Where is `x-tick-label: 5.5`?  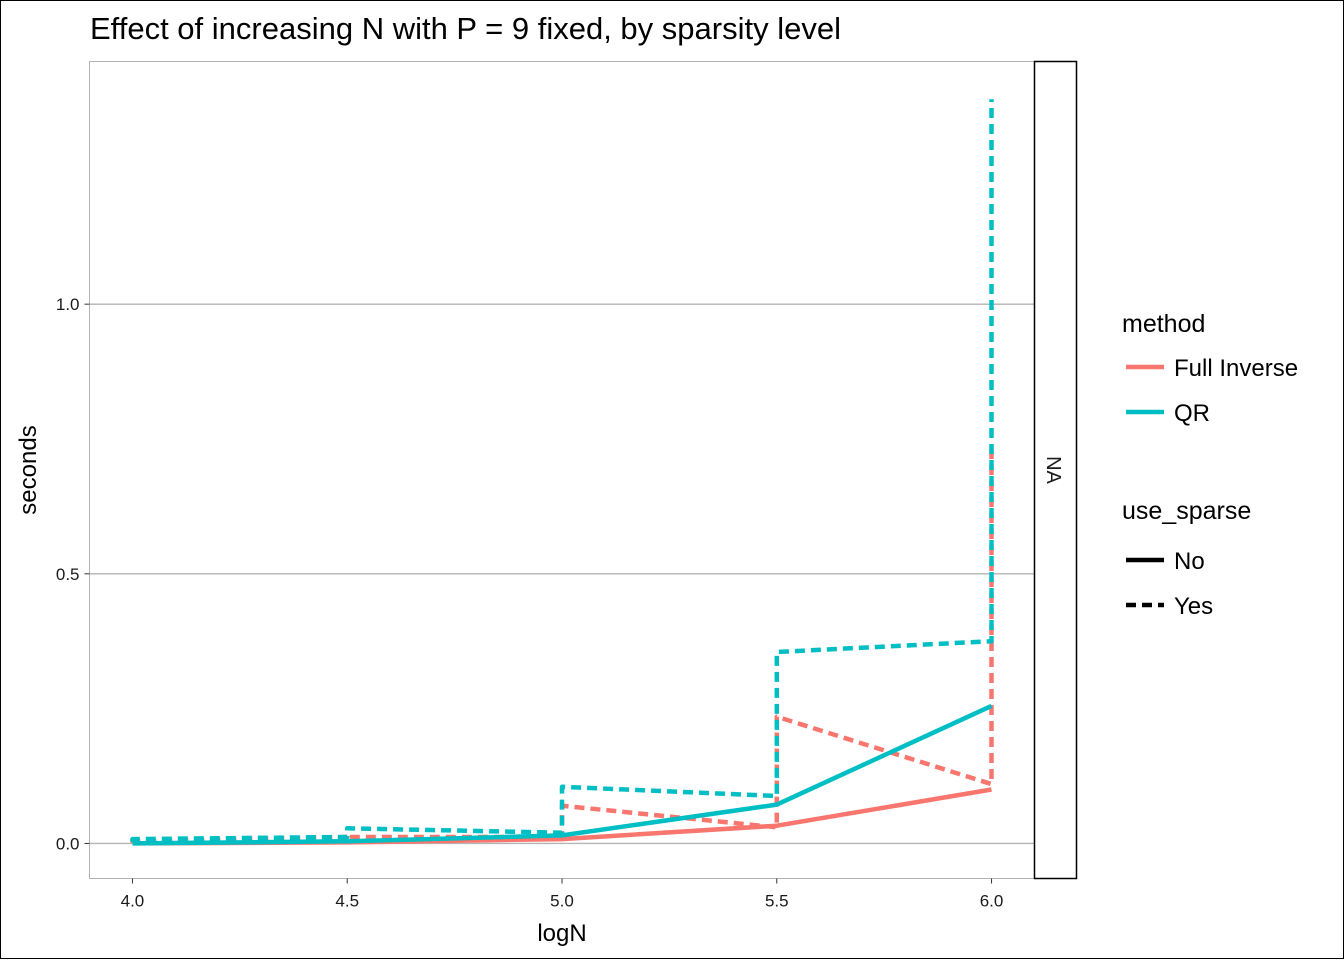 x-tick-label: 5.5 is located at coordinates (777, 901).